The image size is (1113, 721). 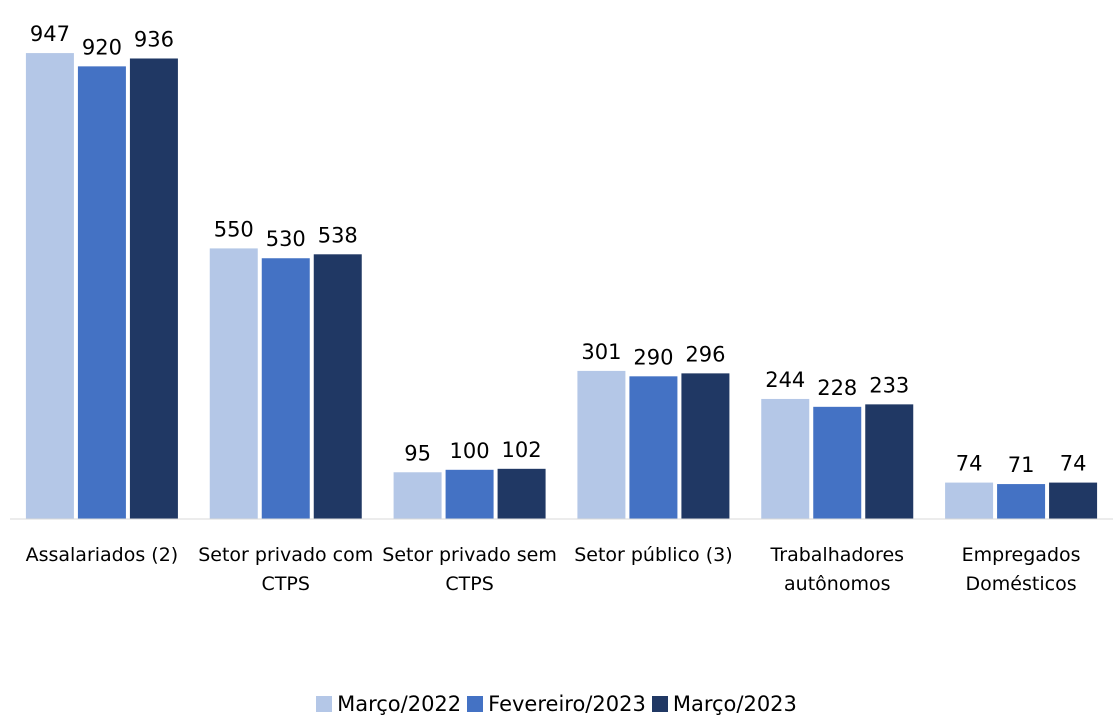 I want to click on data-label: 550, so click(x=234, y=229).